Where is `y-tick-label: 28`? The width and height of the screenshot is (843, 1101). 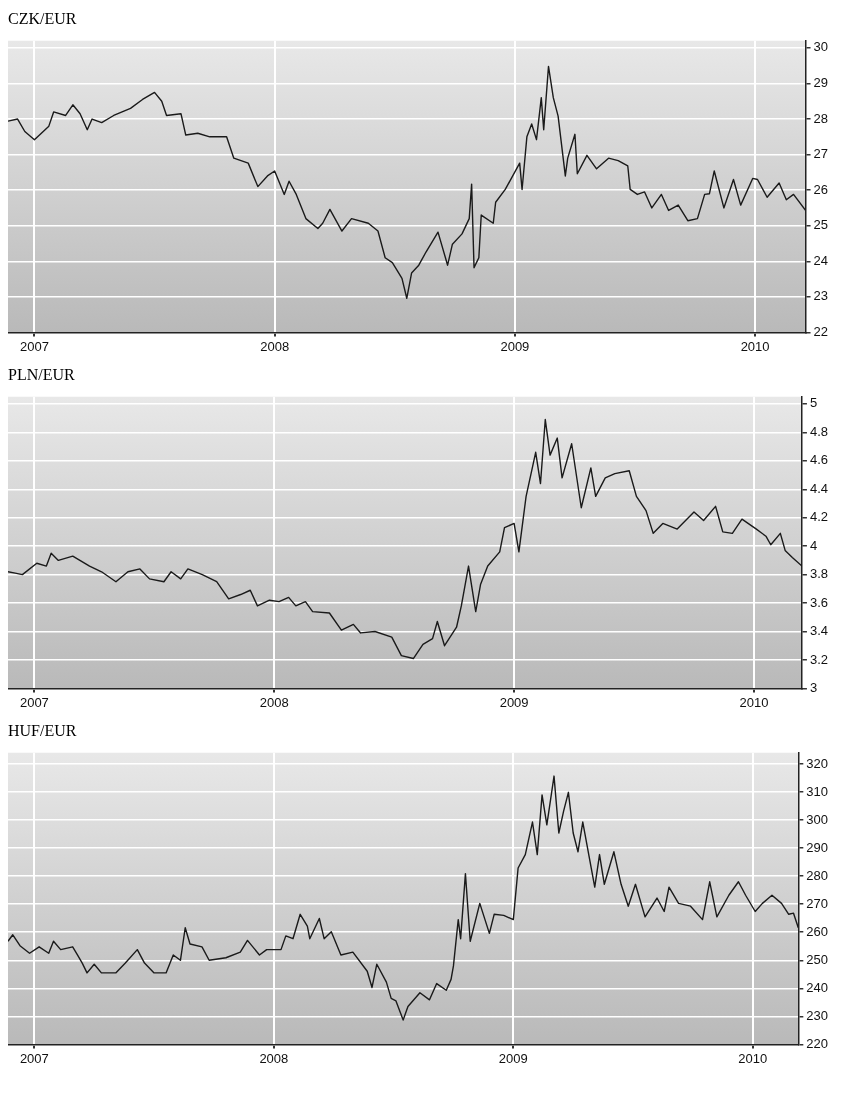
y-tick-label: 28 is located at coordinates (821, 118).